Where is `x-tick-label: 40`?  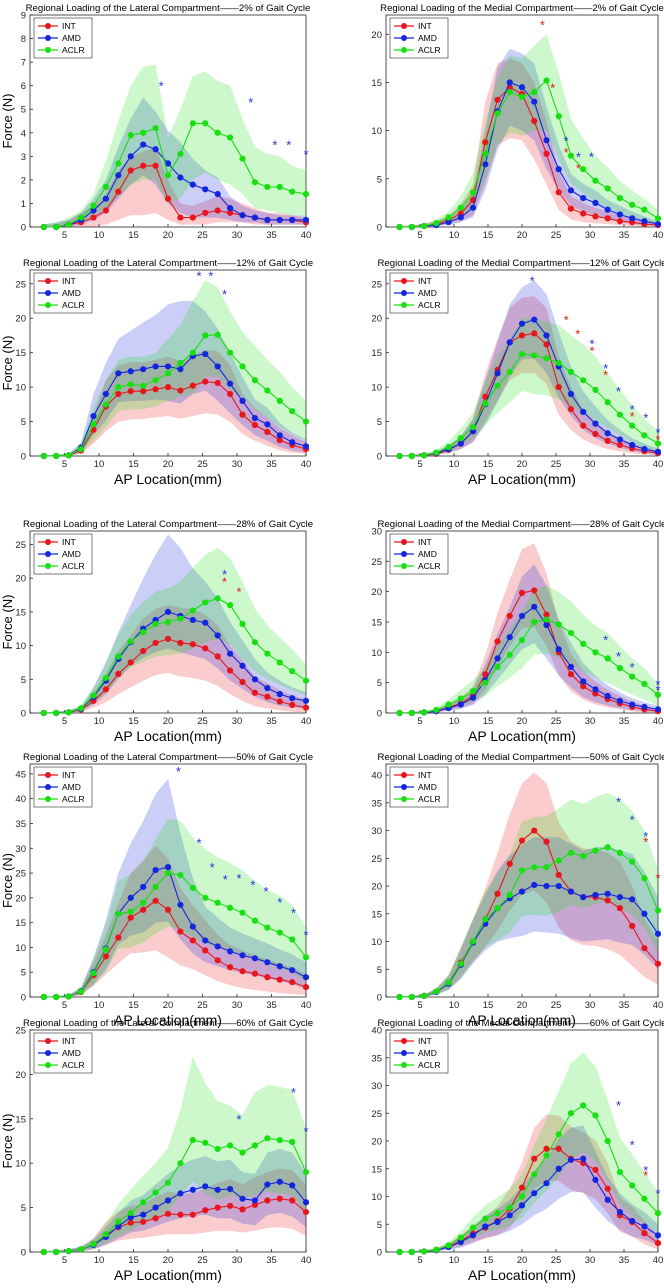 x-tick-label: 40 is located at coordinates (306, 464).